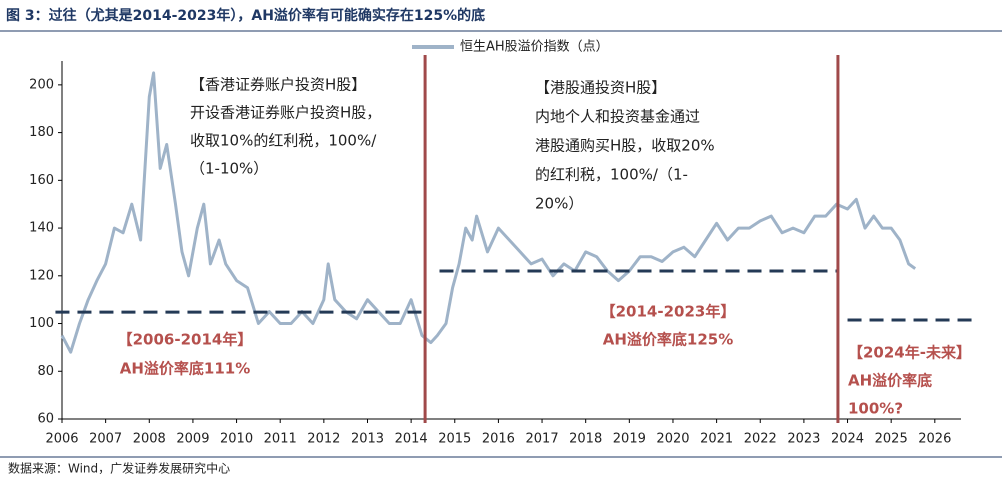  Describe the element at coordinates (585, 439) in the screenshot. I see `x-tick-label: 2018` at that location.